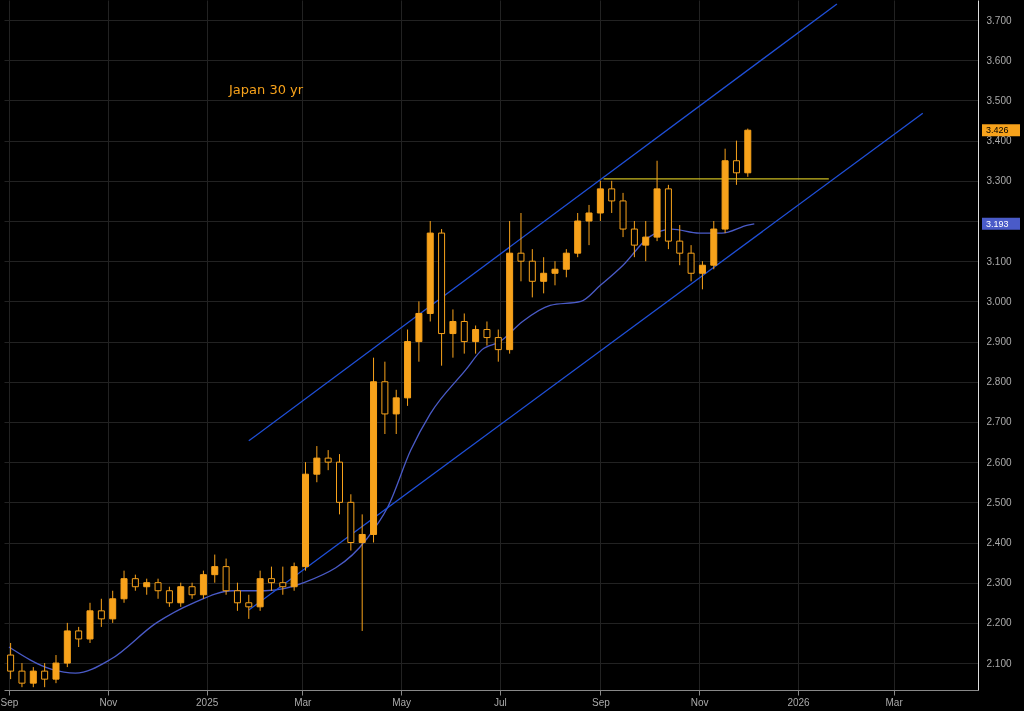 The height and width of the screenshot is (711, 1024). What do you see at coordinates (999, 502) in the screenshot?
I see `y-tick-label: 2.500` at bounding box center [999, 502].